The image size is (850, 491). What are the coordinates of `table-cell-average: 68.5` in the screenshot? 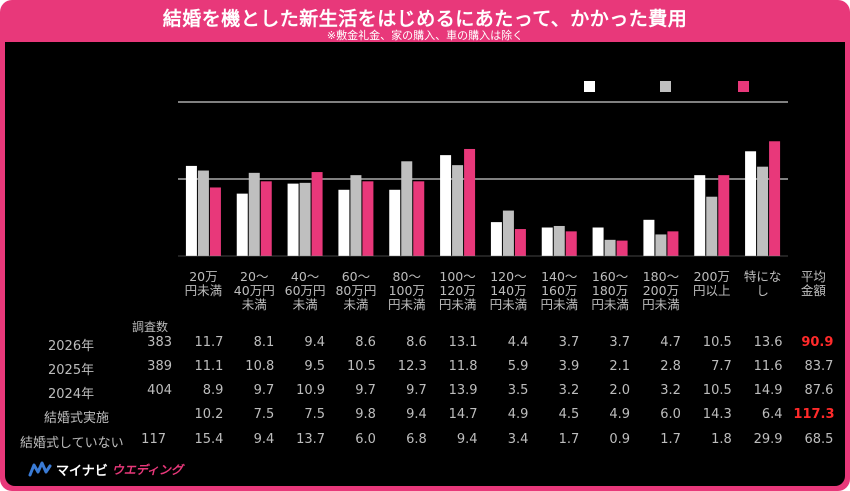 It's located at (819, 439).